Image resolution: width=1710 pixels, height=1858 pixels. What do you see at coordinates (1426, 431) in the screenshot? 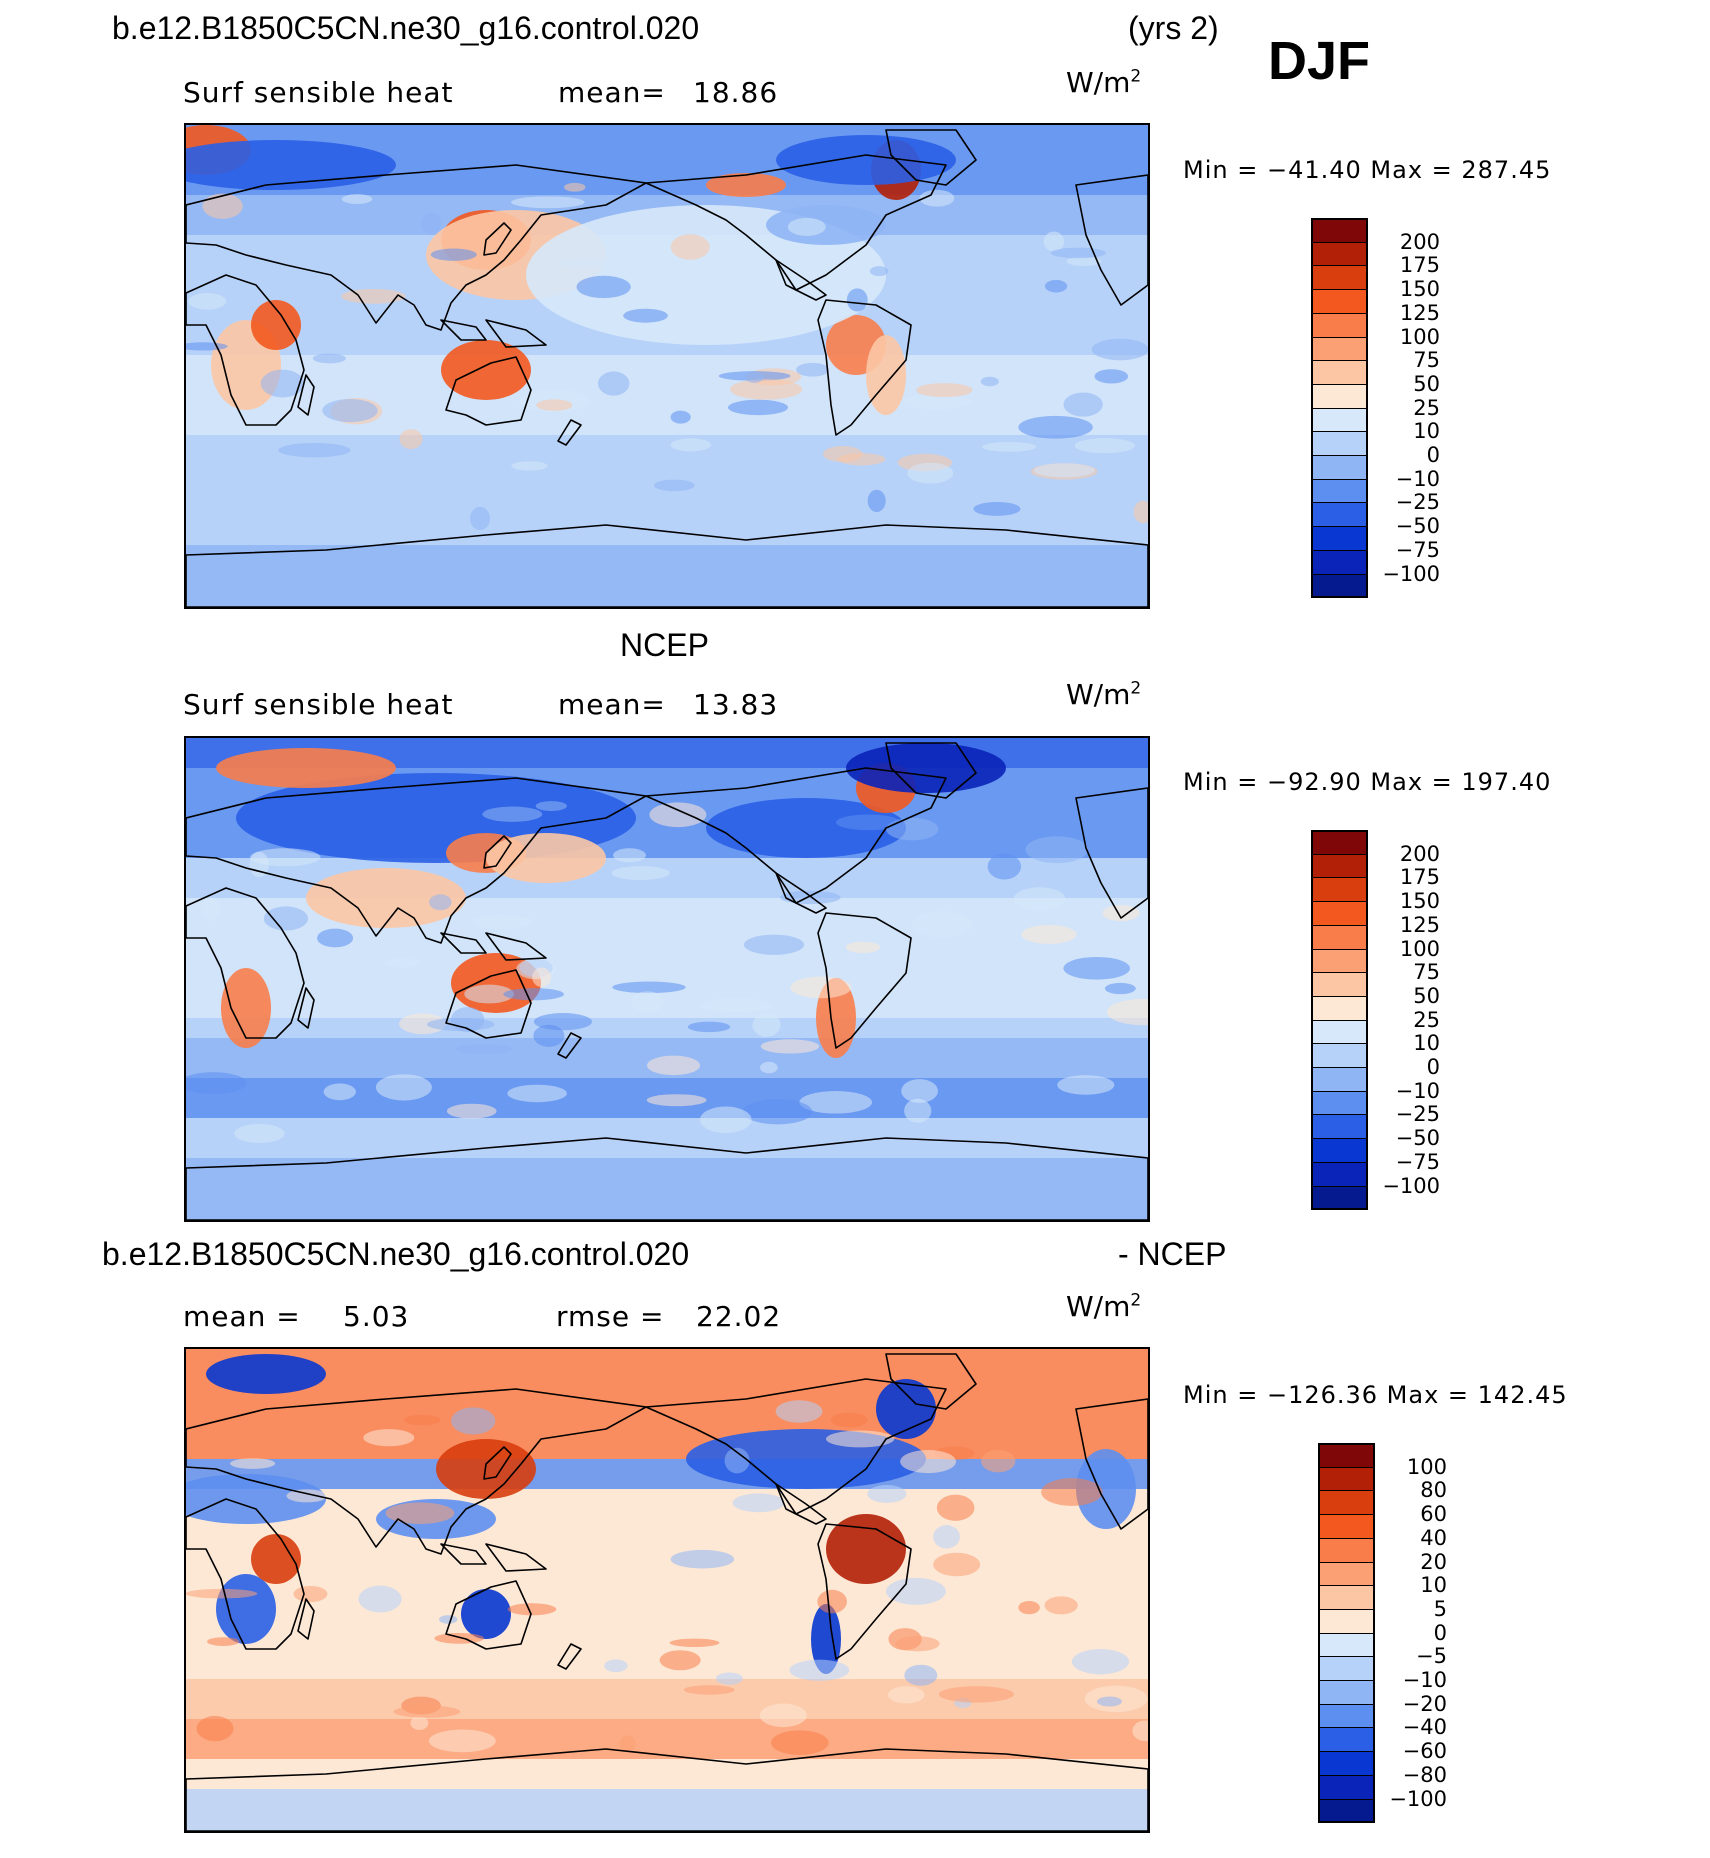
I see `colorbar-tick-label: 10` at bounding box center [1426, 431].